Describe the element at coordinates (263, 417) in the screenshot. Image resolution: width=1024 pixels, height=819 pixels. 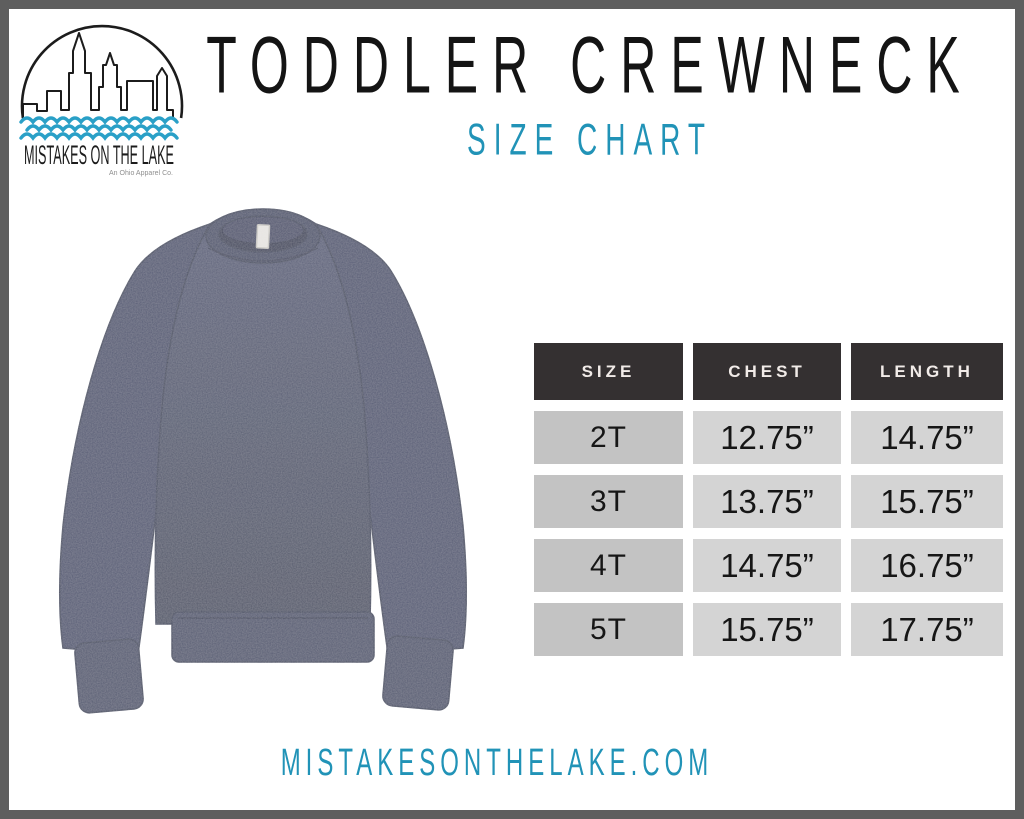
I see `sweatshirt-body` at that location.